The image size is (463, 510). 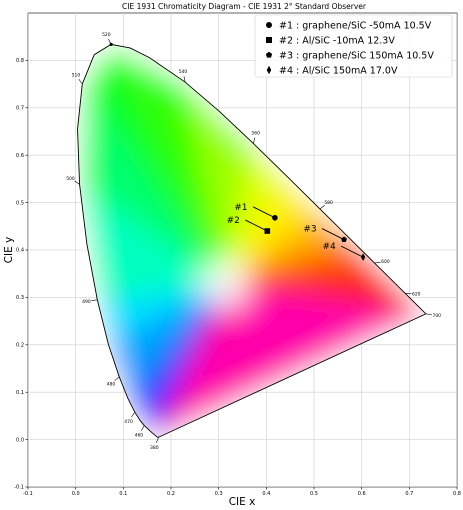 What do you see at coordinates (337, 40) in the screenshot?
I see `legend-entry-2: #2 : Al/SiC -10mA 12.3V` at bounding box center [337, 40].